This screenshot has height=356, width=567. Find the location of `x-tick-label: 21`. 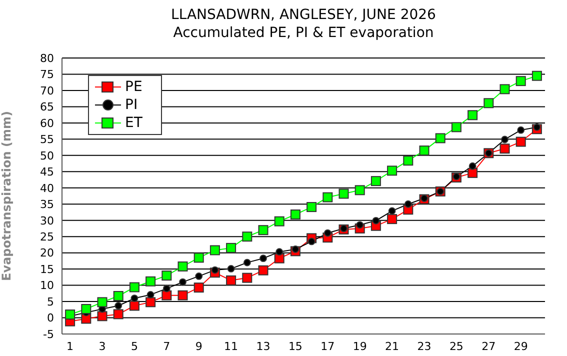

x-tick-label: 21 is located at coordinates (392, 346).